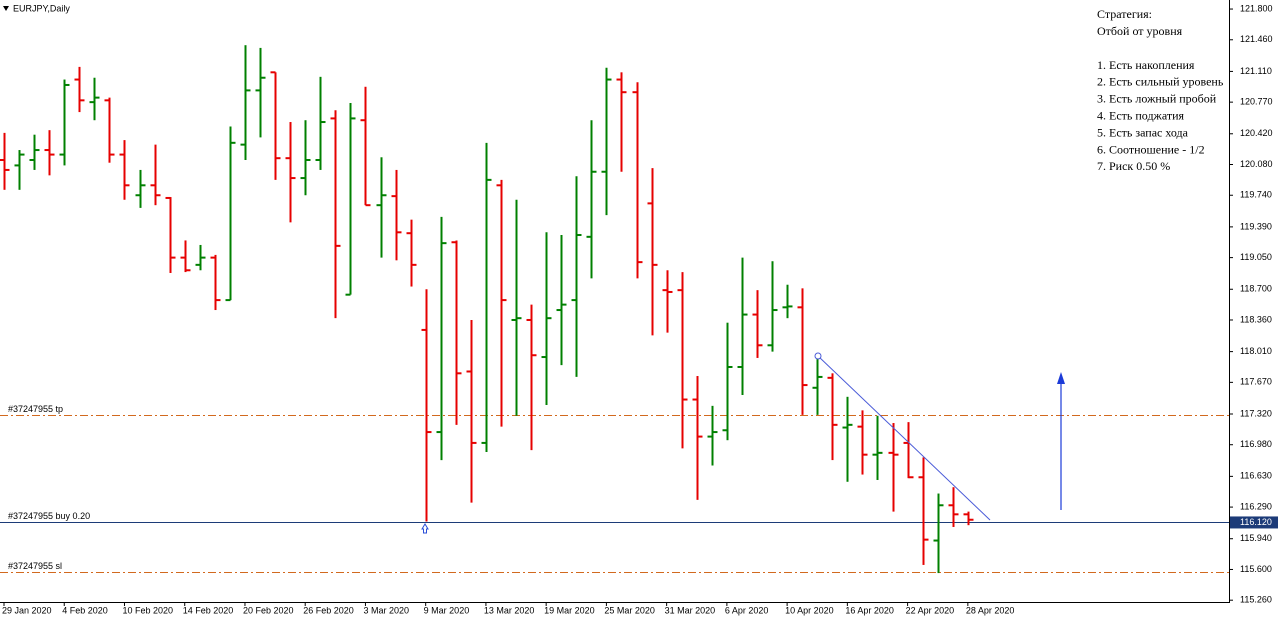 The height and width of the screenshot is (622, 1280). I want to click on x-tick-label: 28 Apr 2020, so click(990, 610).